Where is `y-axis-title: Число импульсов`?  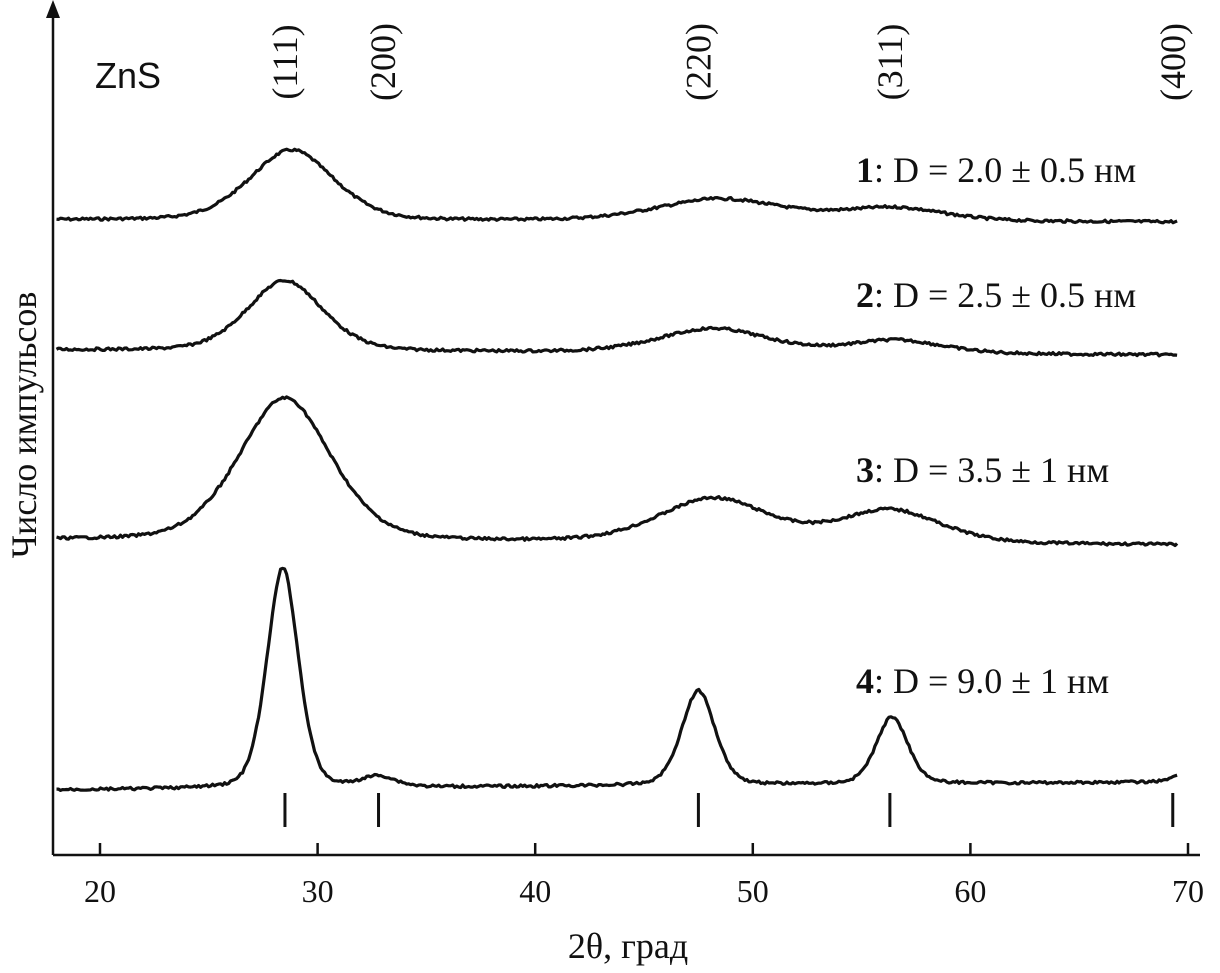 y-axis-title: Число импульсов is located at coordinates (24, 425).